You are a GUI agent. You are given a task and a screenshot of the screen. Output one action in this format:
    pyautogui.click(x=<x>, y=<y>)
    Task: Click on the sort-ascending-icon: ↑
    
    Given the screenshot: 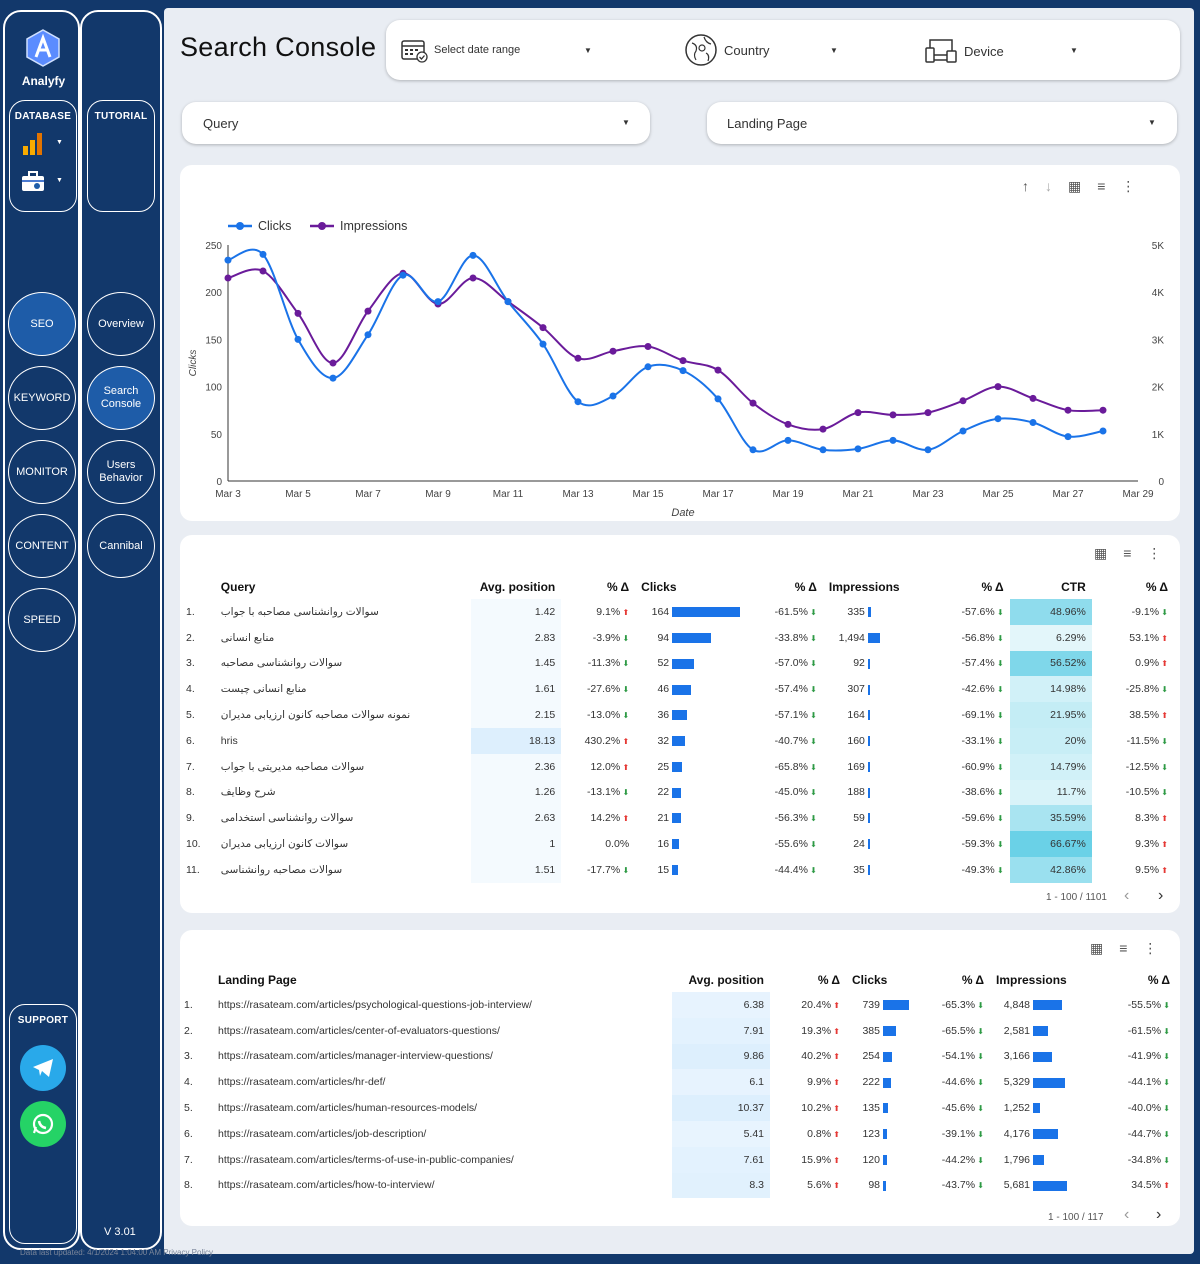 What is the action you would take?
    pyautogui.click(x=1025, y=186)
    